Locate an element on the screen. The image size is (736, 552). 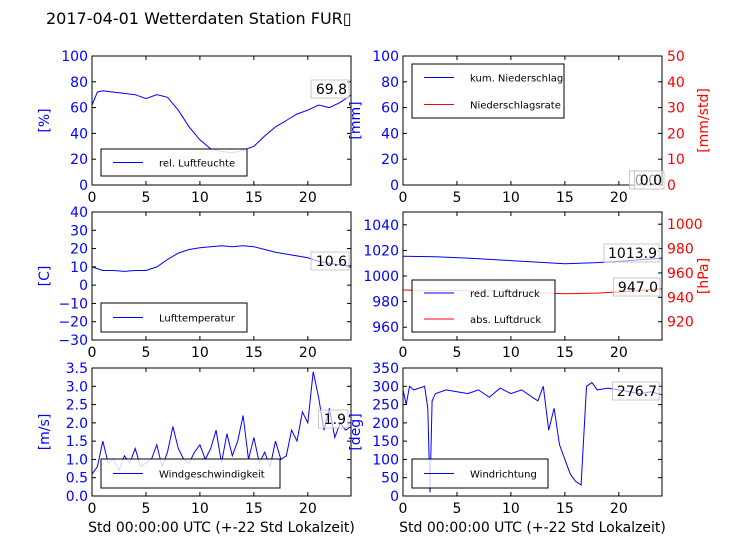
annotation-value: 947.0 is located at coordinates (638, 288).